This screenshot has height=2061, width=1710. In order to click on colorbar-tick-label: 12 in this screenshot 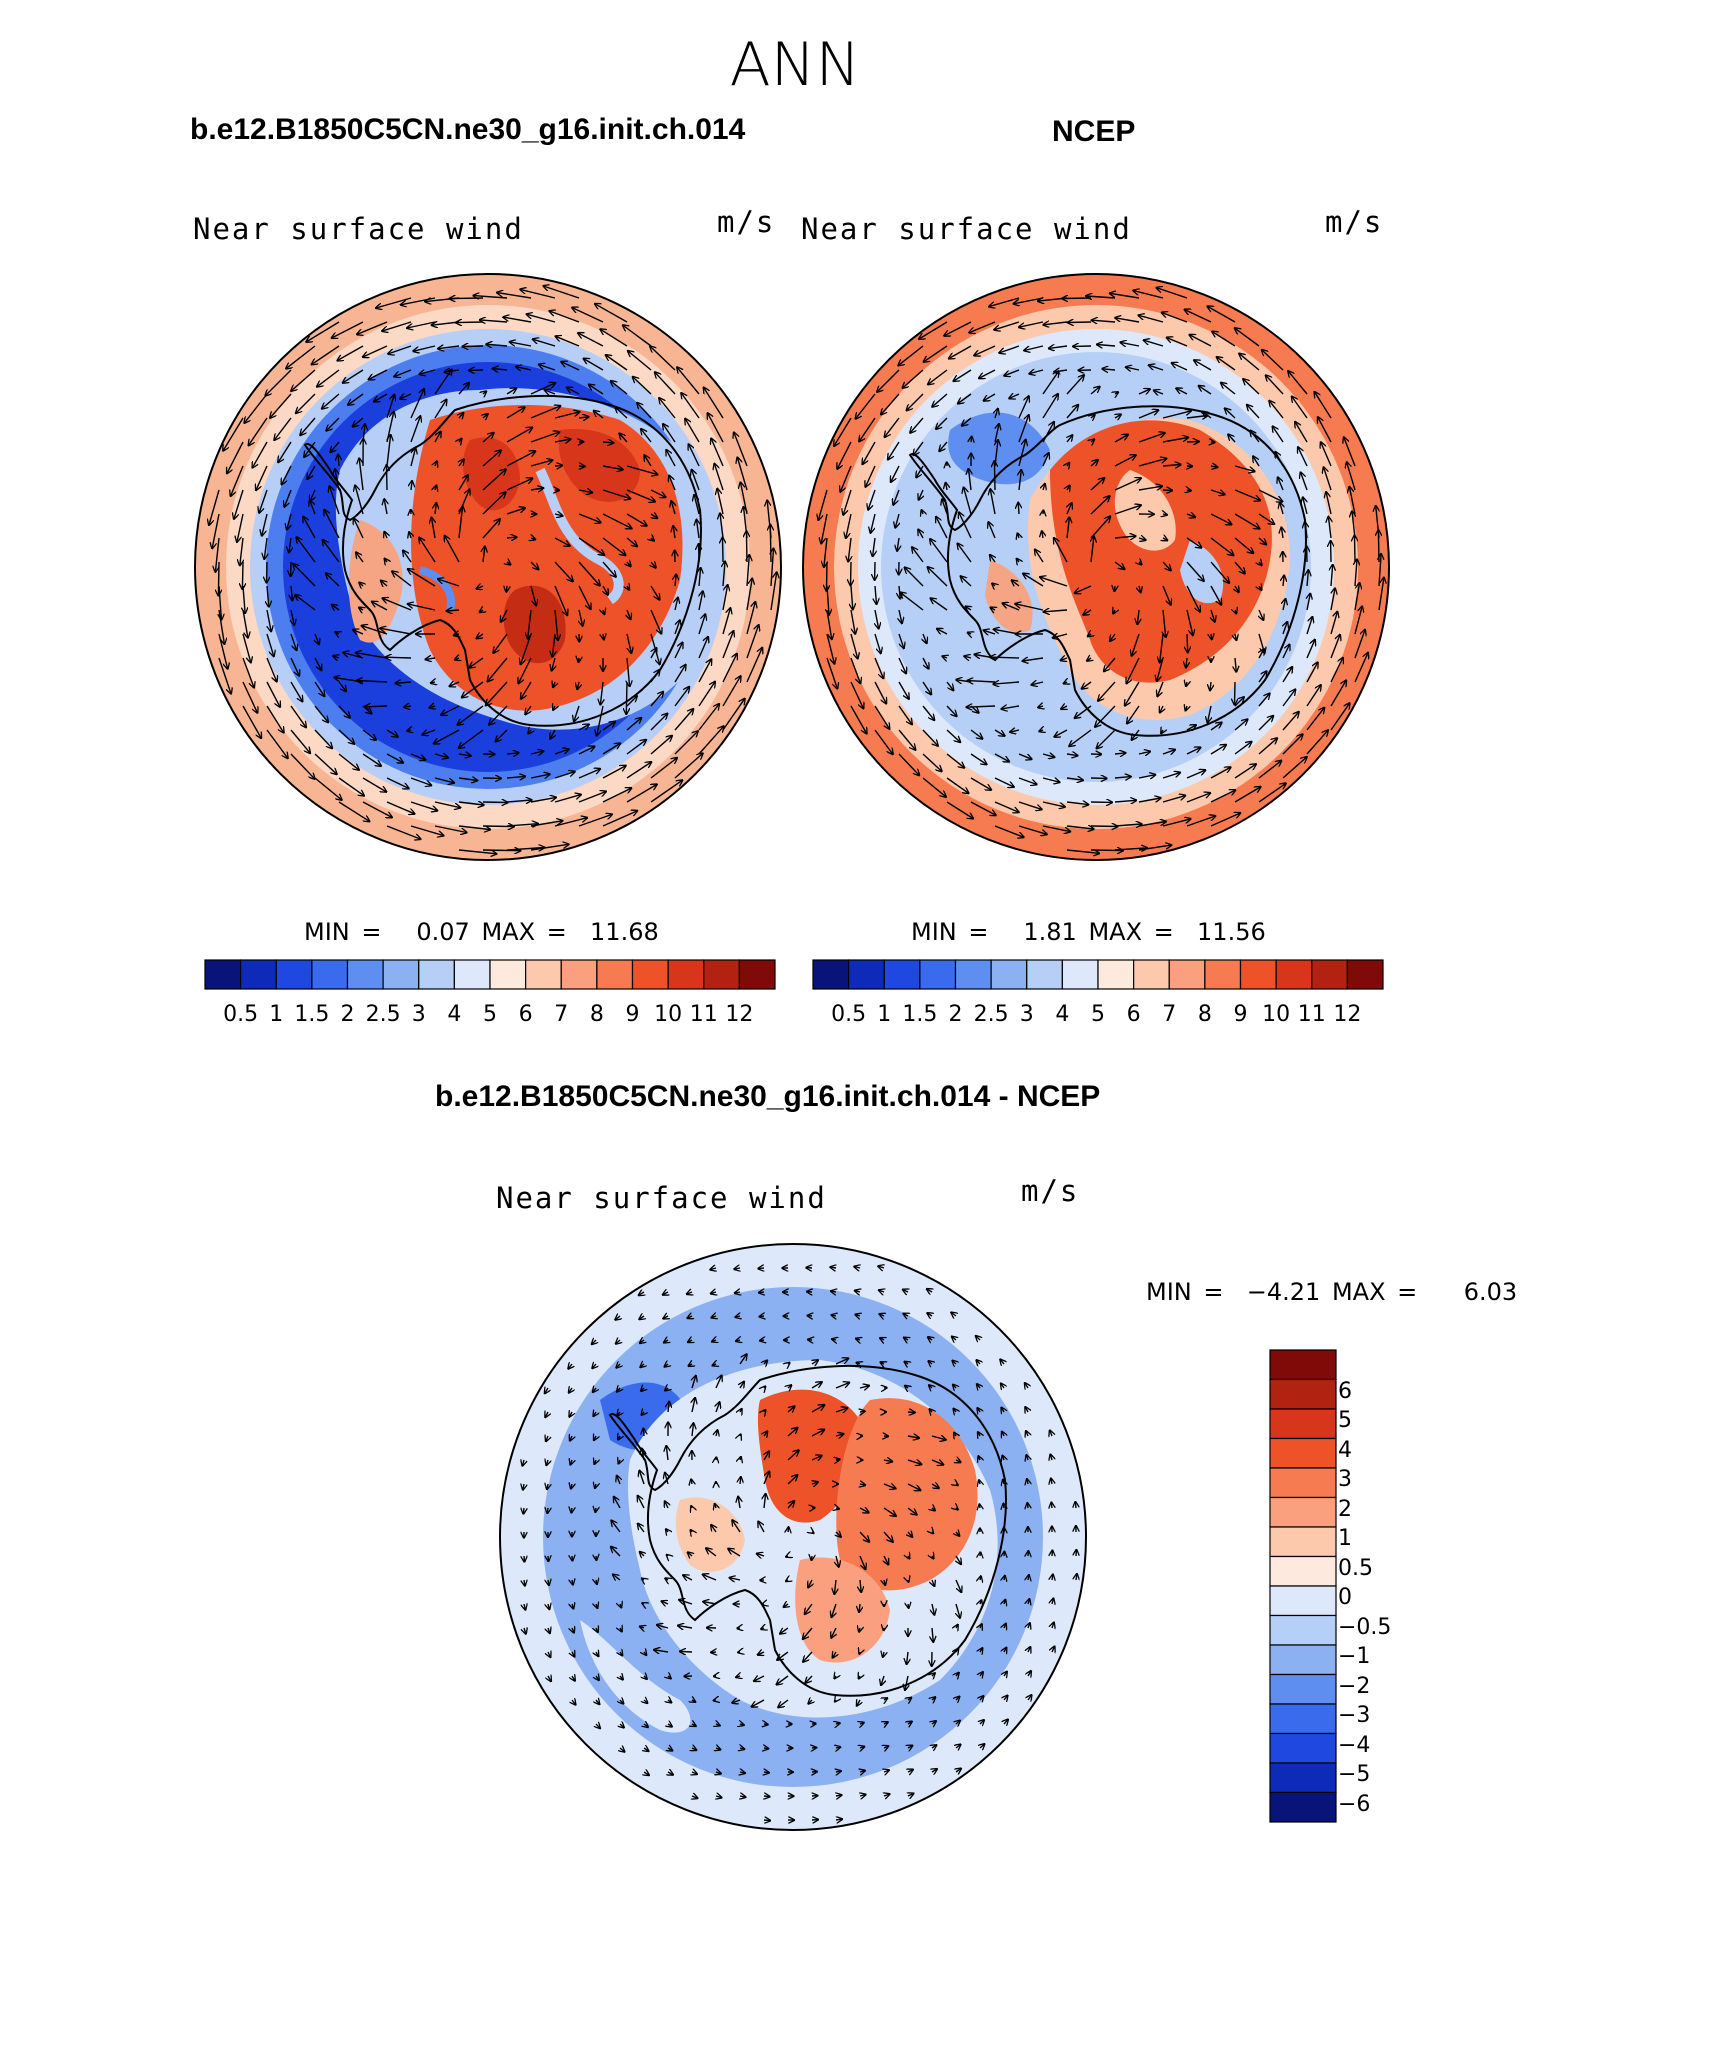, I will do `click(1347, 1014)`.